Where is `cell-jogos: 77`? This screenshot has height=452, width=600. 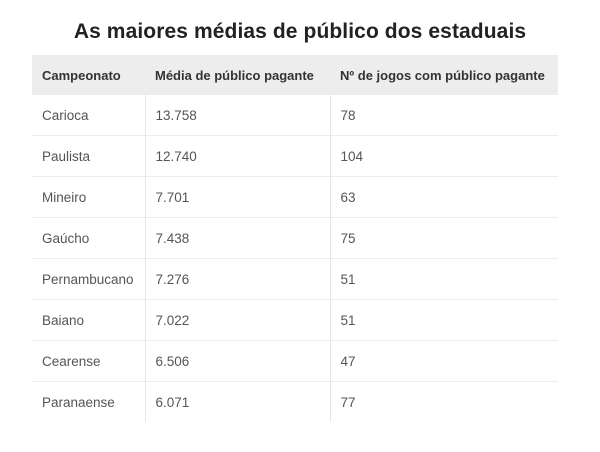
cell-jogos: 77 is located at coordinates (443, 401).